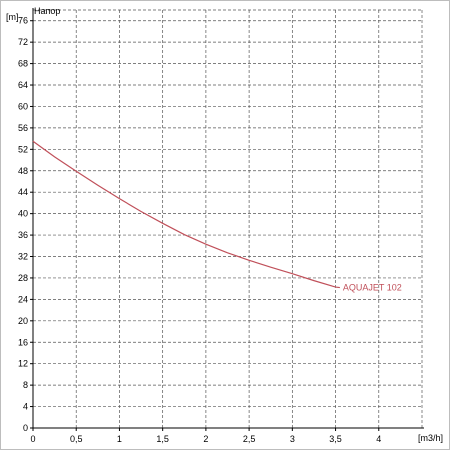 This screenshot has width=450, height=450. I want to click on series-label: AQUAJET 102, so click(372, 288).